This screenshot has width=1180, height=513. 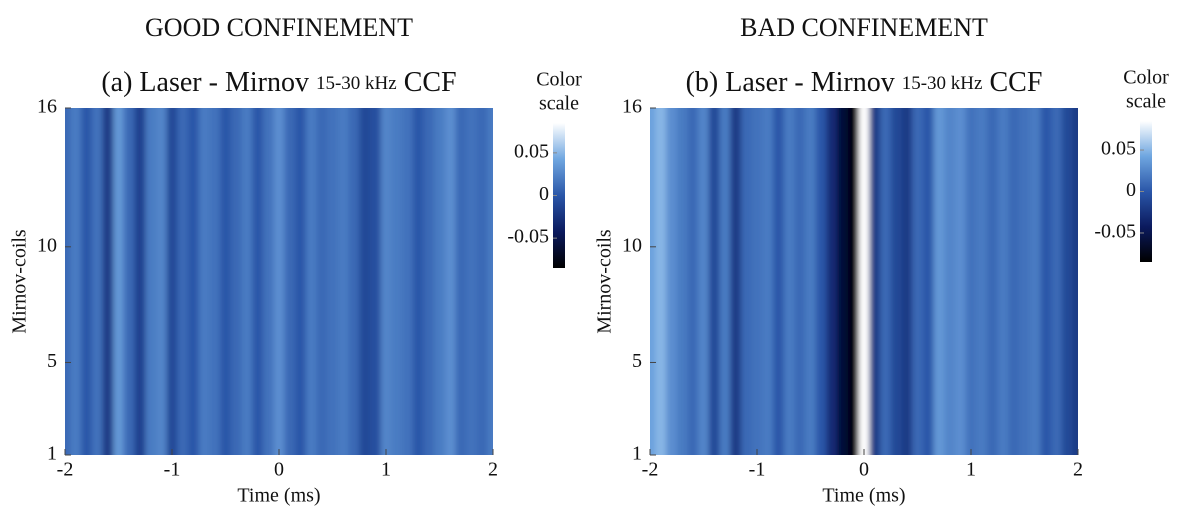 What do you see at coordinates (790, 82) in the screenshot?
I see `title-main: (b) Laser - Mirnov` at bounding box center [790, 82].